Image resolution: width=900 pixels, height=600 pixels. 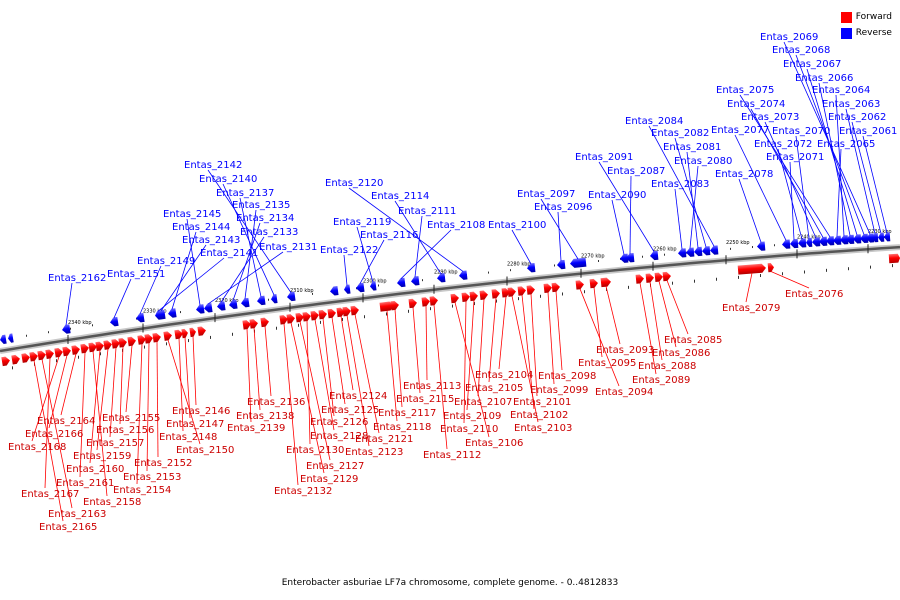 What do you see at coordinates (402, 427) in the screenshot?
I see `forward-gene-label: Entas_2118` at bounding box center [402, 427].